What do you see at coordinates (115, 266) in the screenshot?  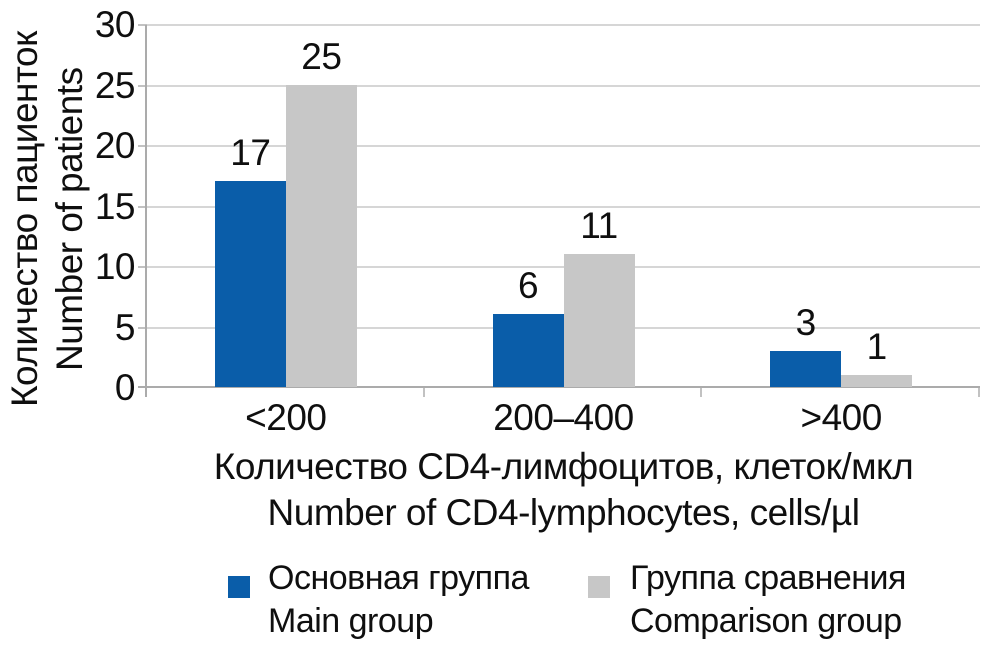 I see `y-tick-label: 10` at bounding box center [115, 266].